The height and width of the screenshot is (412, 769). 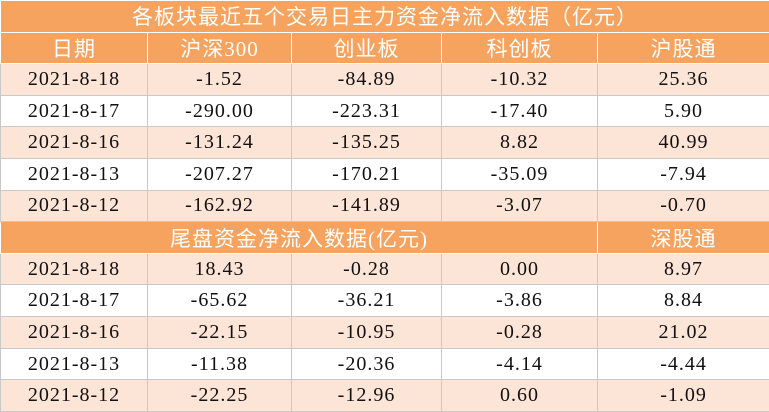 What do you see at coordinates (682, 332) in the screenshot?
I see `value-cell: 21.02` at bounding box center [682, 332].